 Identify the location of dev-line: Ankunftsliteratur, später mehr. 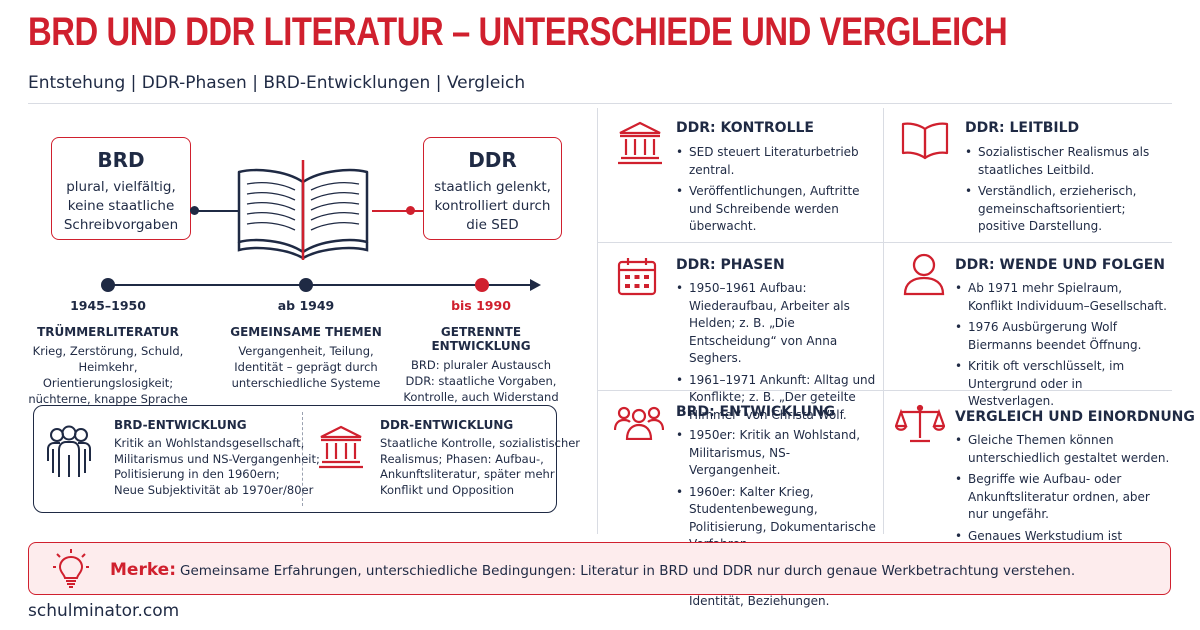
(467, 474).